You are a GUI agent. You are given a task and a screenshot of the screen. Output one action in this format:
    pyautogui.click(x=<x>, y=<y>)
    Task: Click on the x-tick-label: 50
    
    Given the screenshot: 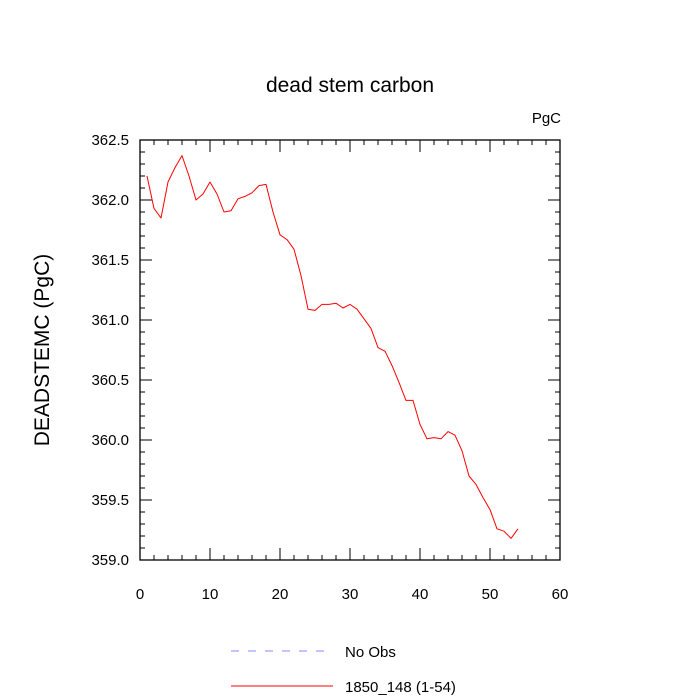 What is the action you would take?
    pyautogui.click(x=490, y=594)
    